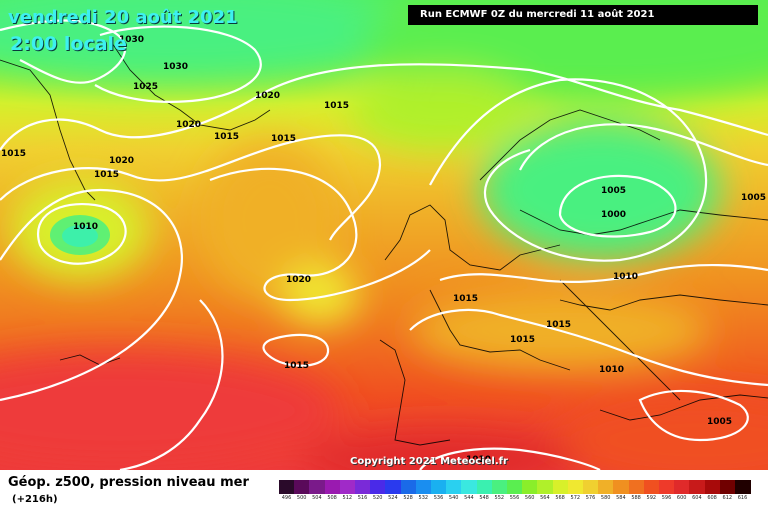 This screenshot has width=768, height=512. Describe the element at coordinates (35, 499) in the screenshot. I see `legend-subtitle: (+216h)` at that location.